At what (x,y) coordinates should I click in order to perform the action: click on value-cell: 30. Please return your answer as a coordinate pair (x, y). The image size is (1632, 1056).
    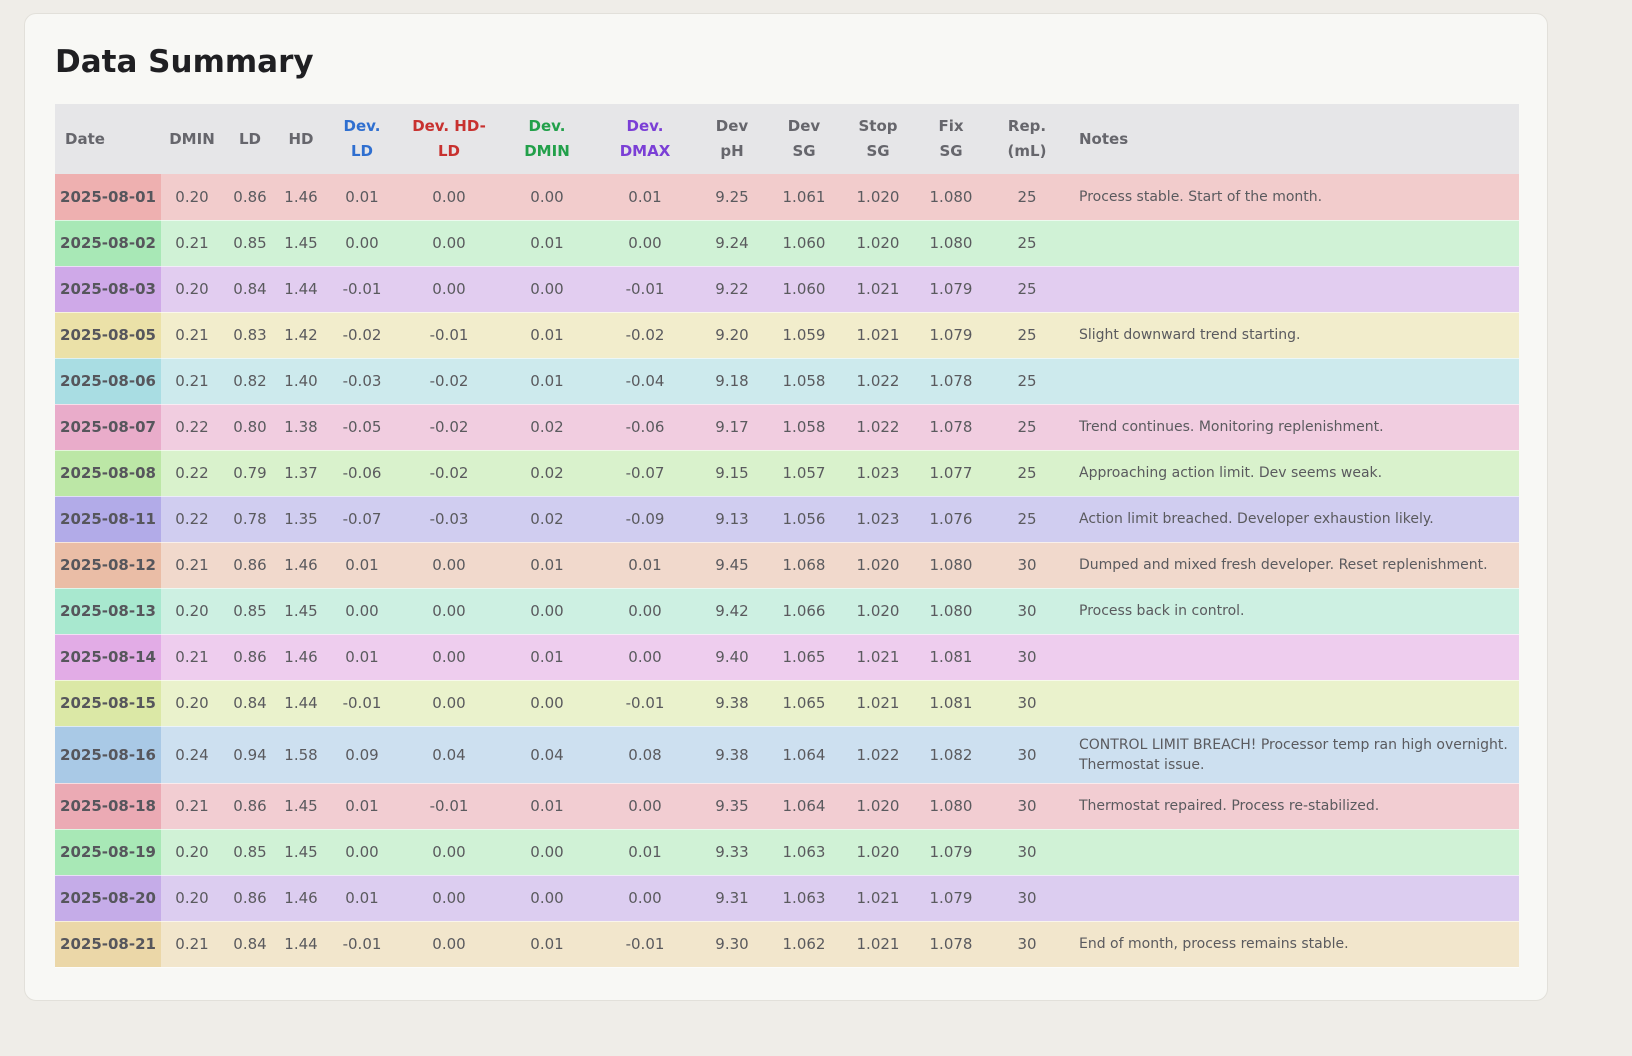
    Looking at the image, I should click on (1027, 611).